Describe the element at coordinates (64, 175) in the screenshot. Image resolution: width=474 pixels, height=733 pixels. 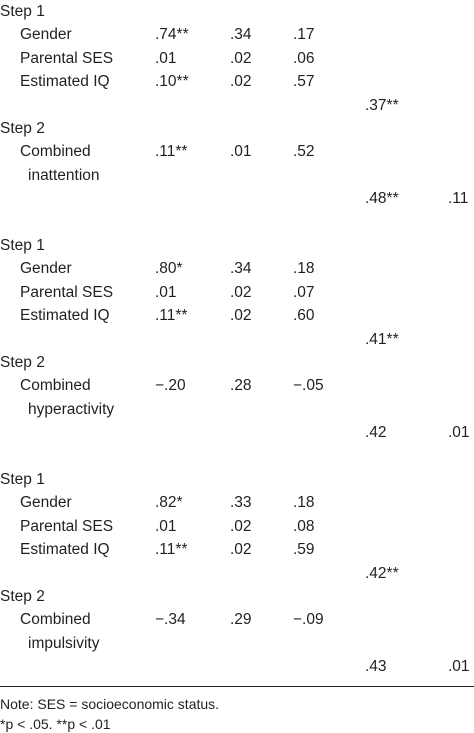
I see `variable-label-cont: inattention` at that location.